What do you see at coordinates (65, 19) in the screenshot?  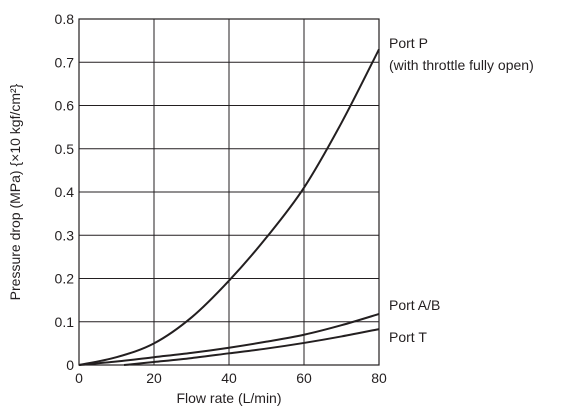 I see `y-tick-label: 0.8` at bounding box center [65, 19].